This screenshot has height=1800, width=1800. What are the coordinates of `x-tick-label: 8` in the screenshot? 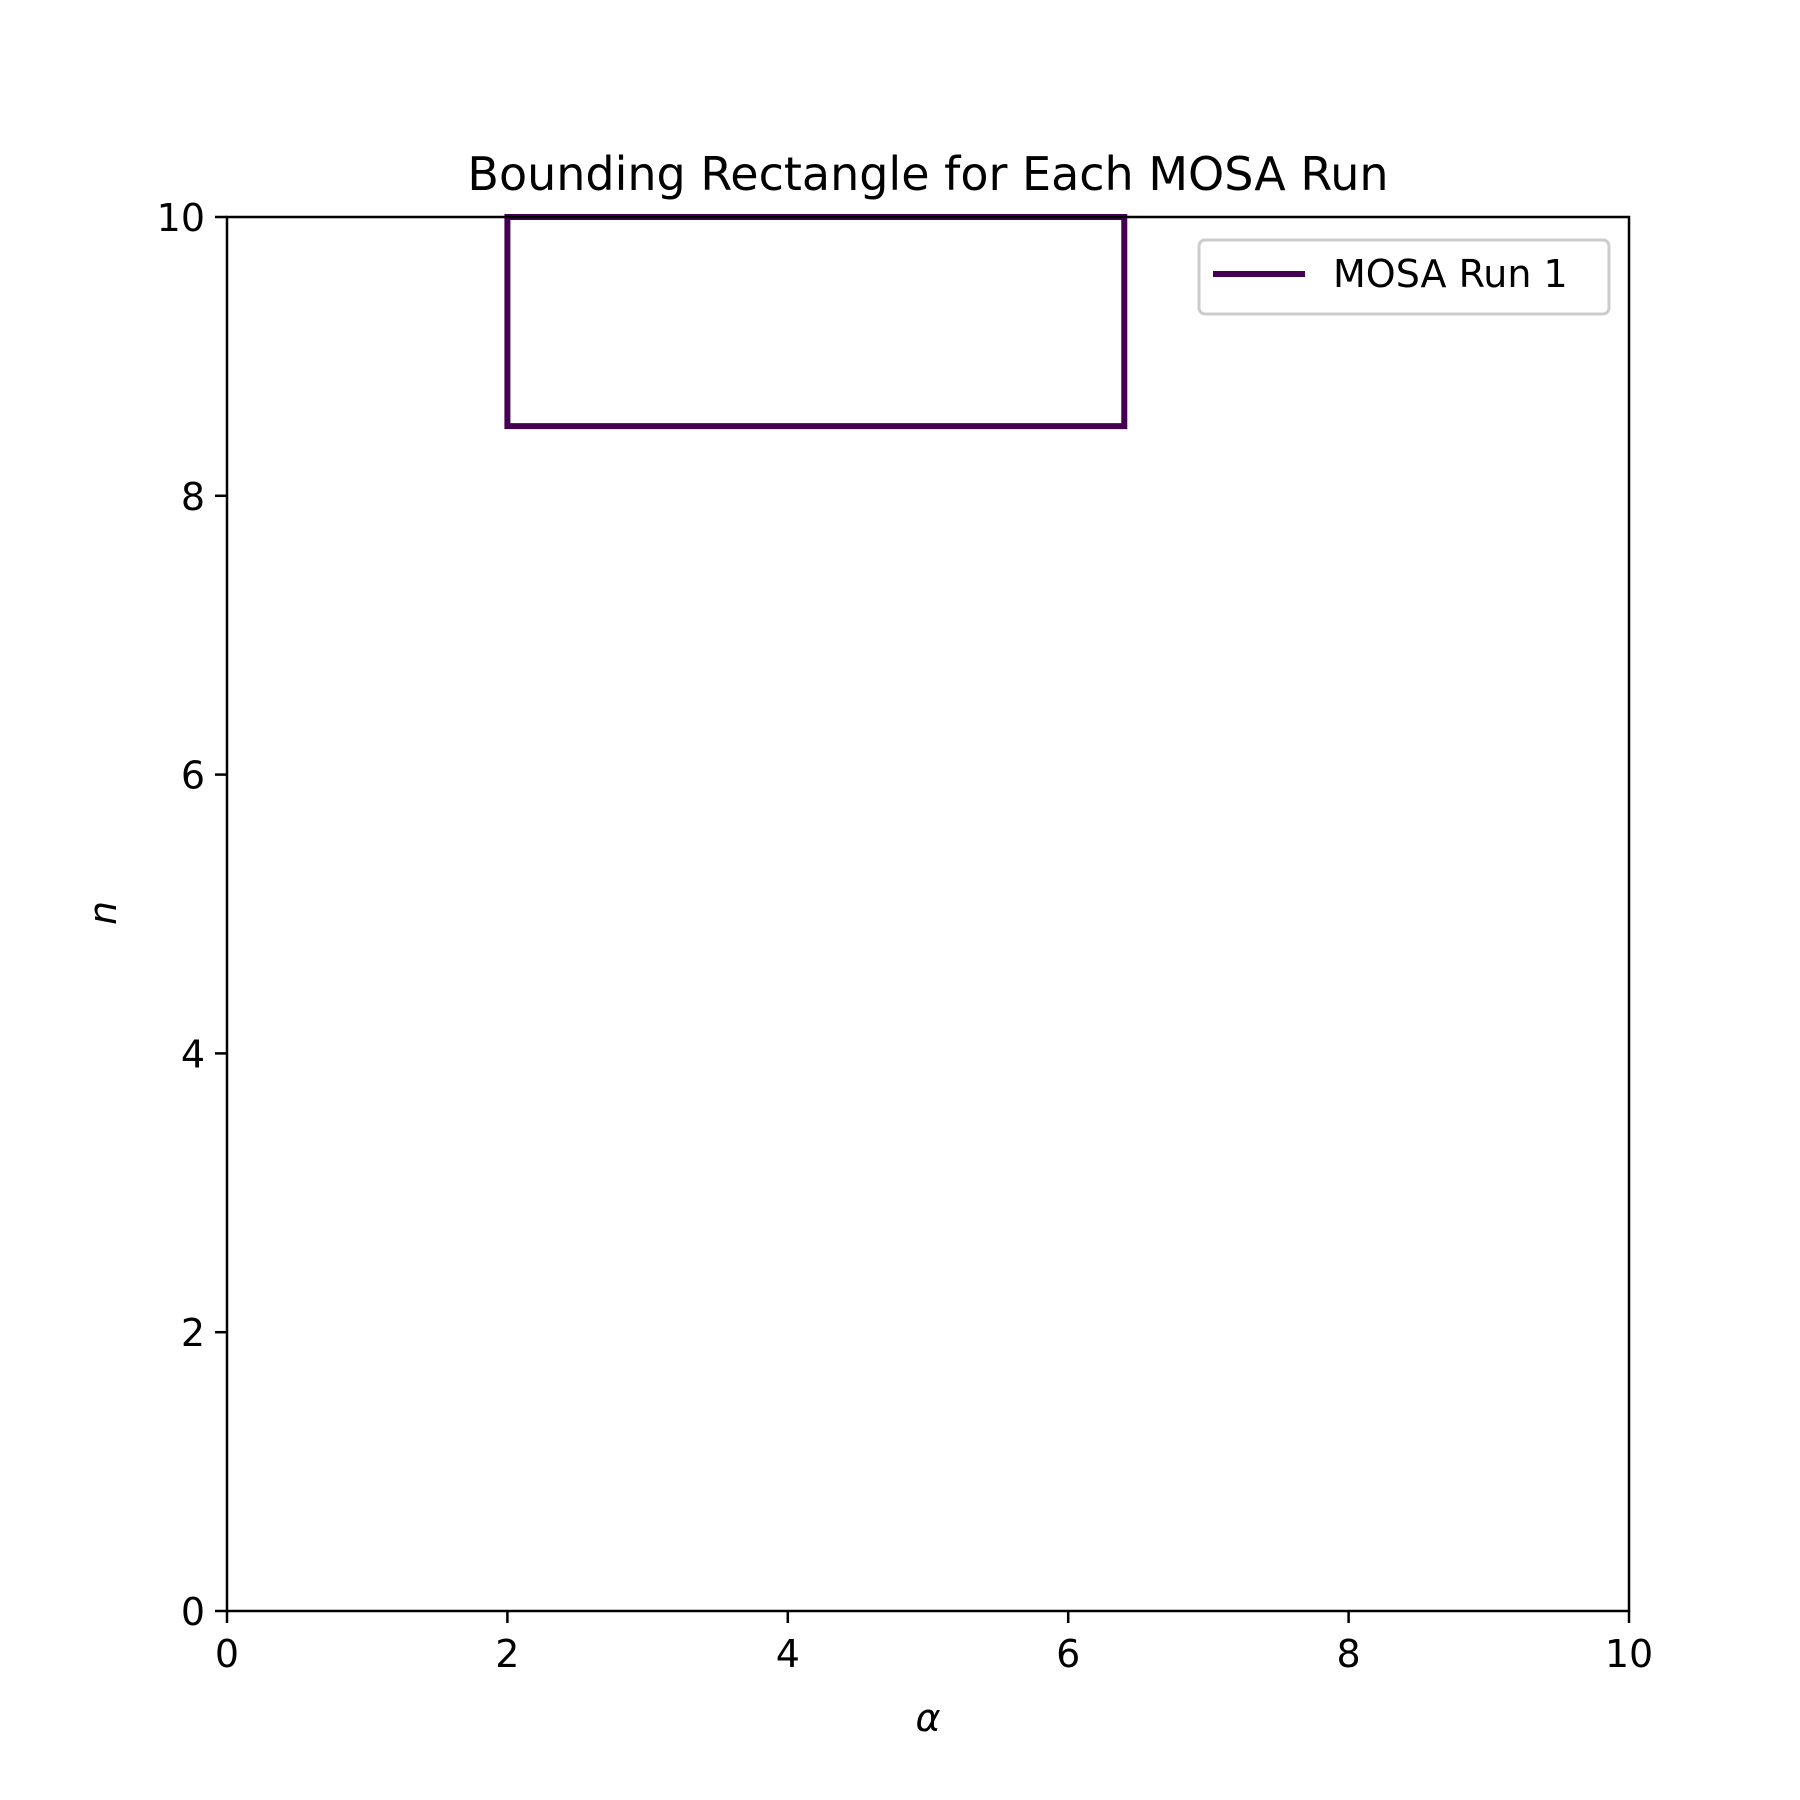 It's located at (1349, 1654).